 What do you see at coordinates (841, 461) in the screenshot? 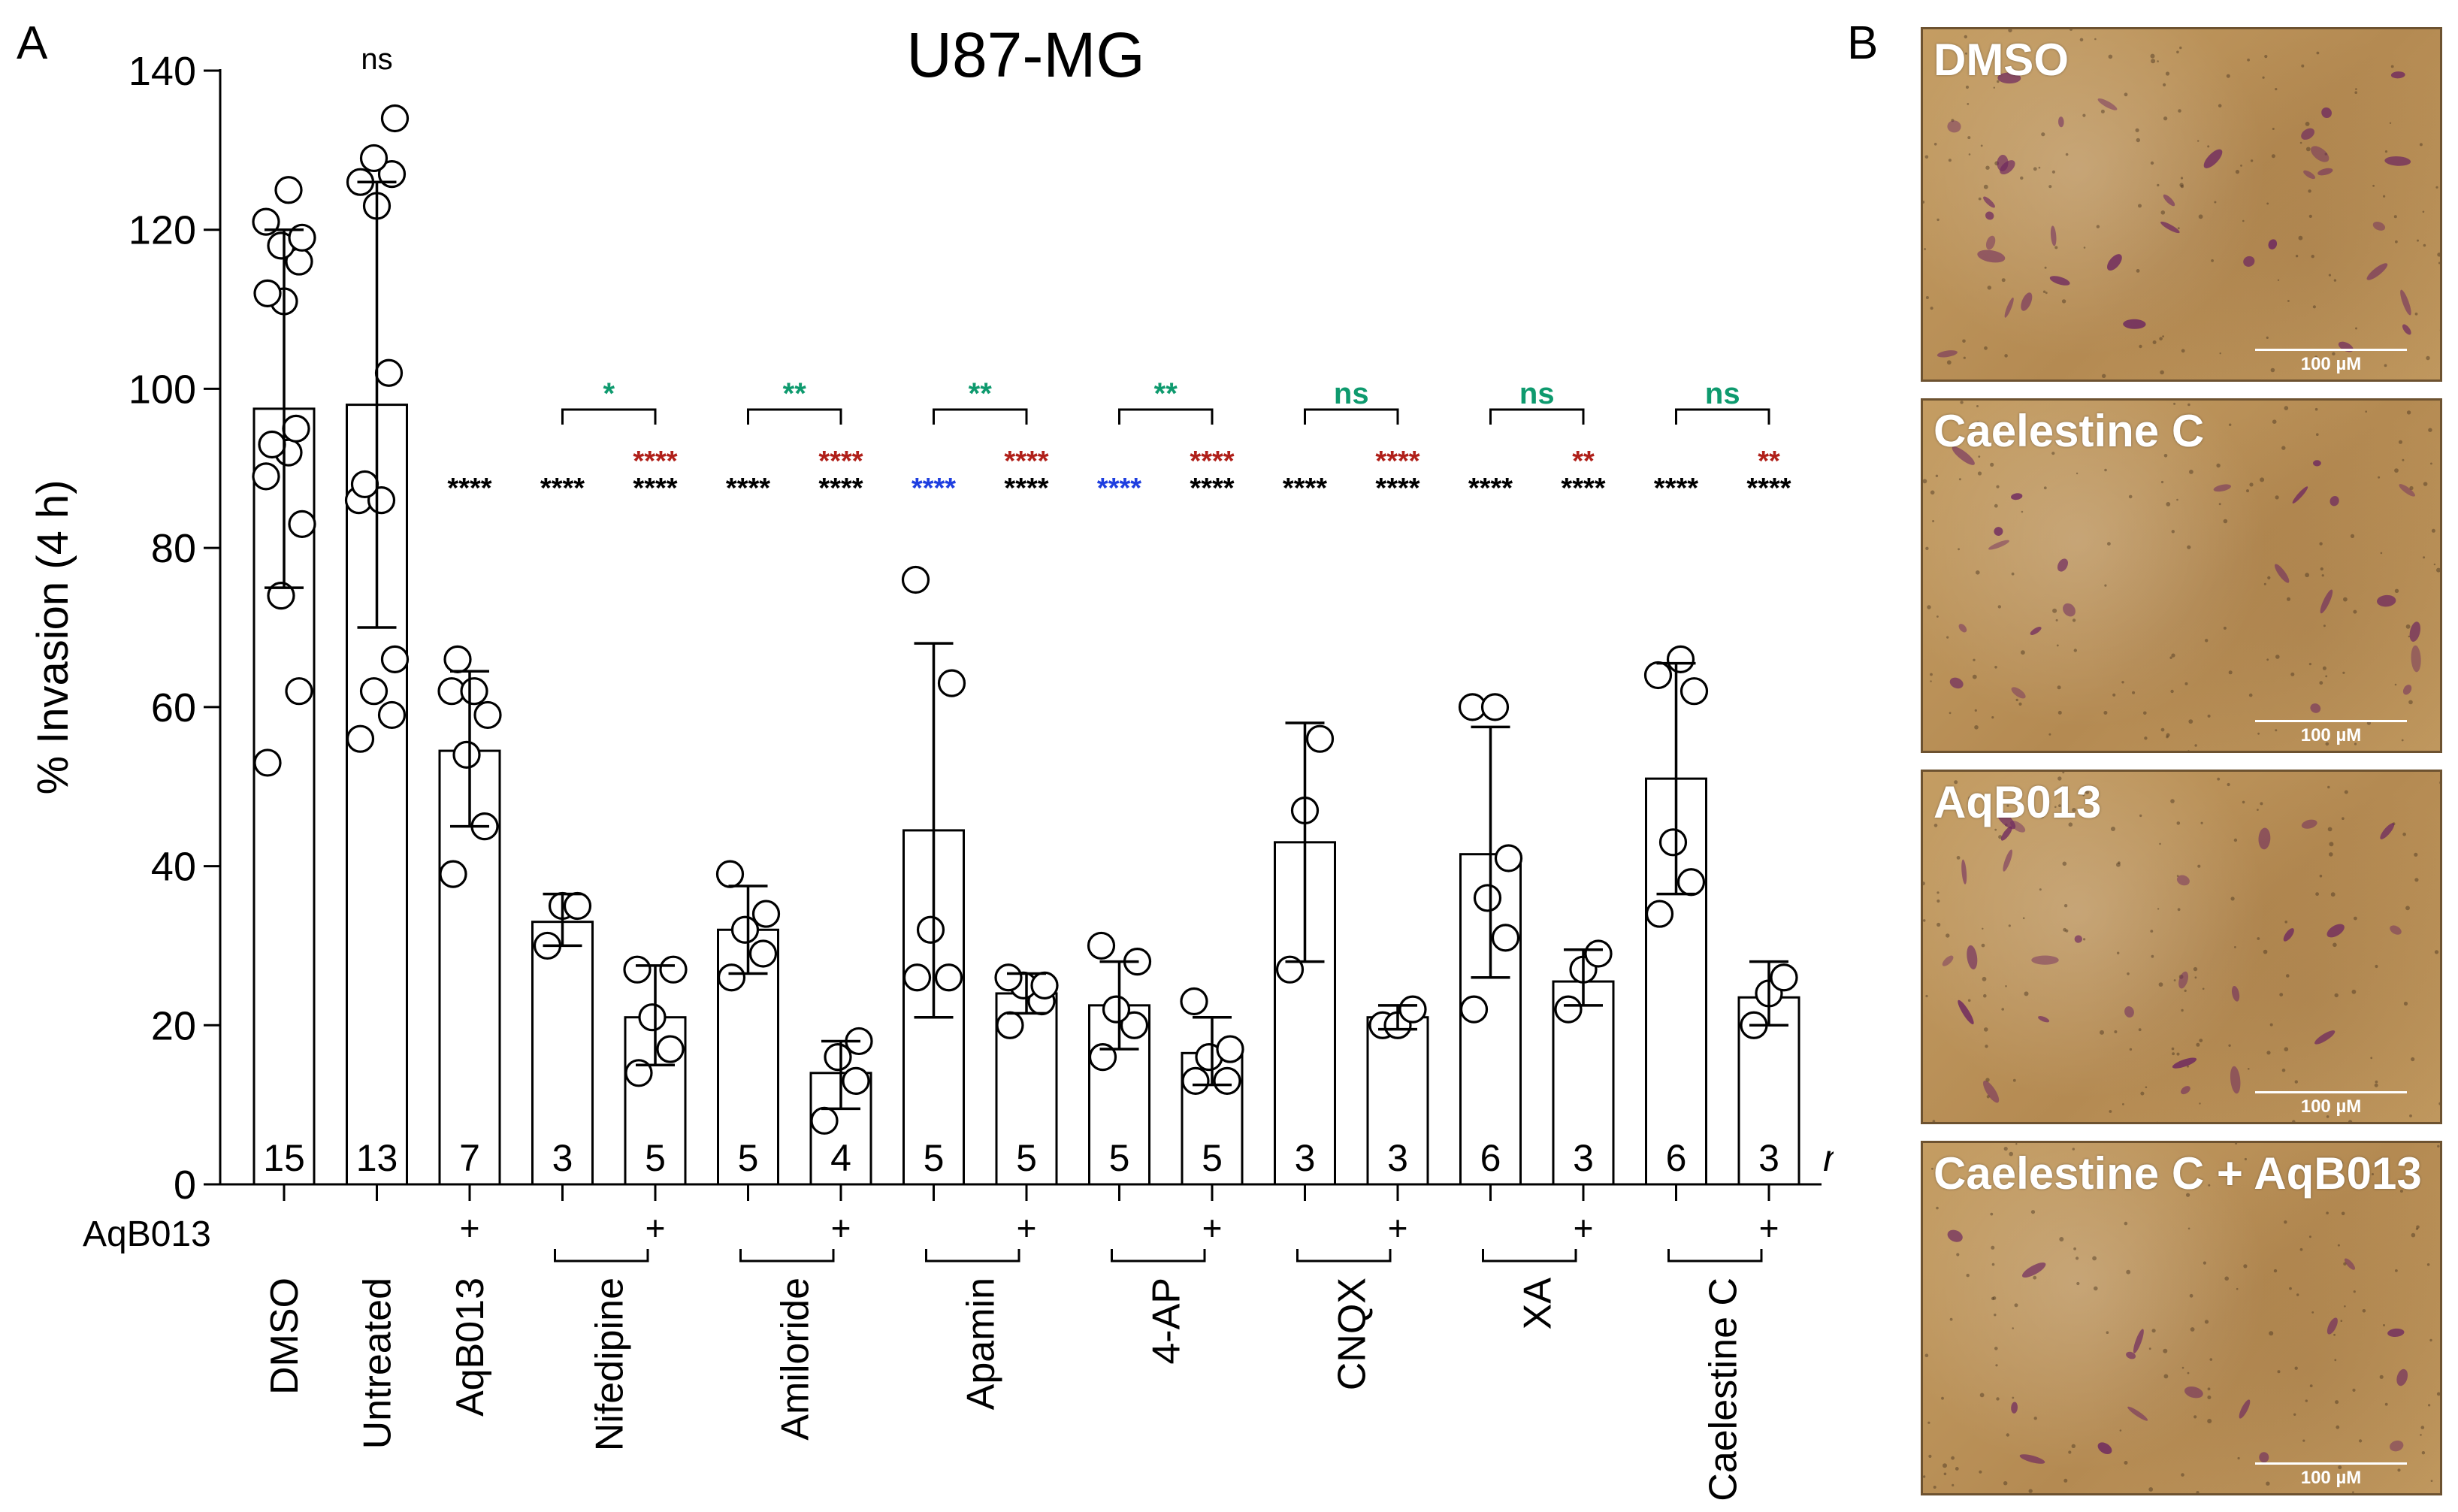
I see `significance-vs-aqb013: ****` at bounding box center [841, 461].